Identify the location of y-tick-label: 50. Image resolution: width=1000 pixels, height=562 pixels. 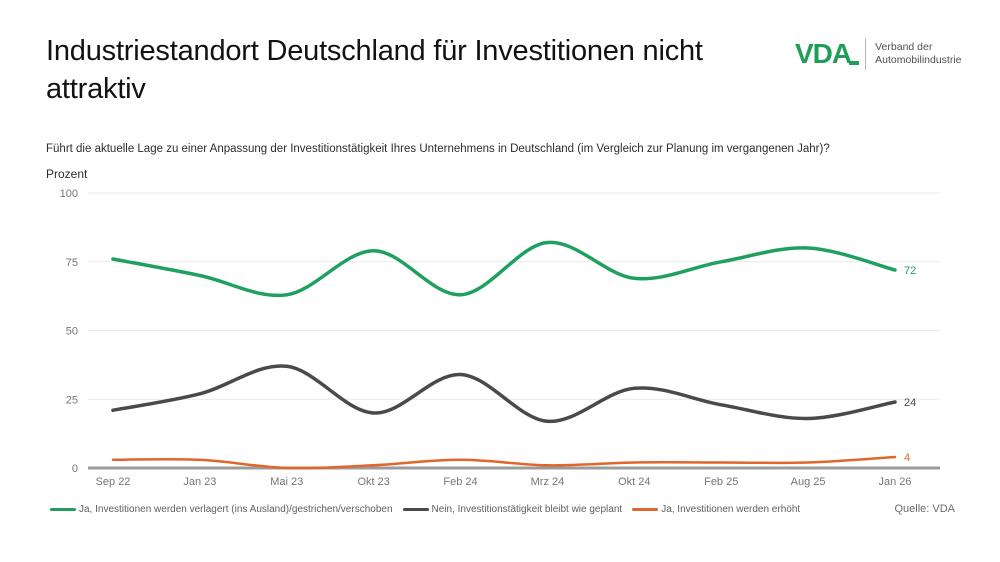
(72, 332).